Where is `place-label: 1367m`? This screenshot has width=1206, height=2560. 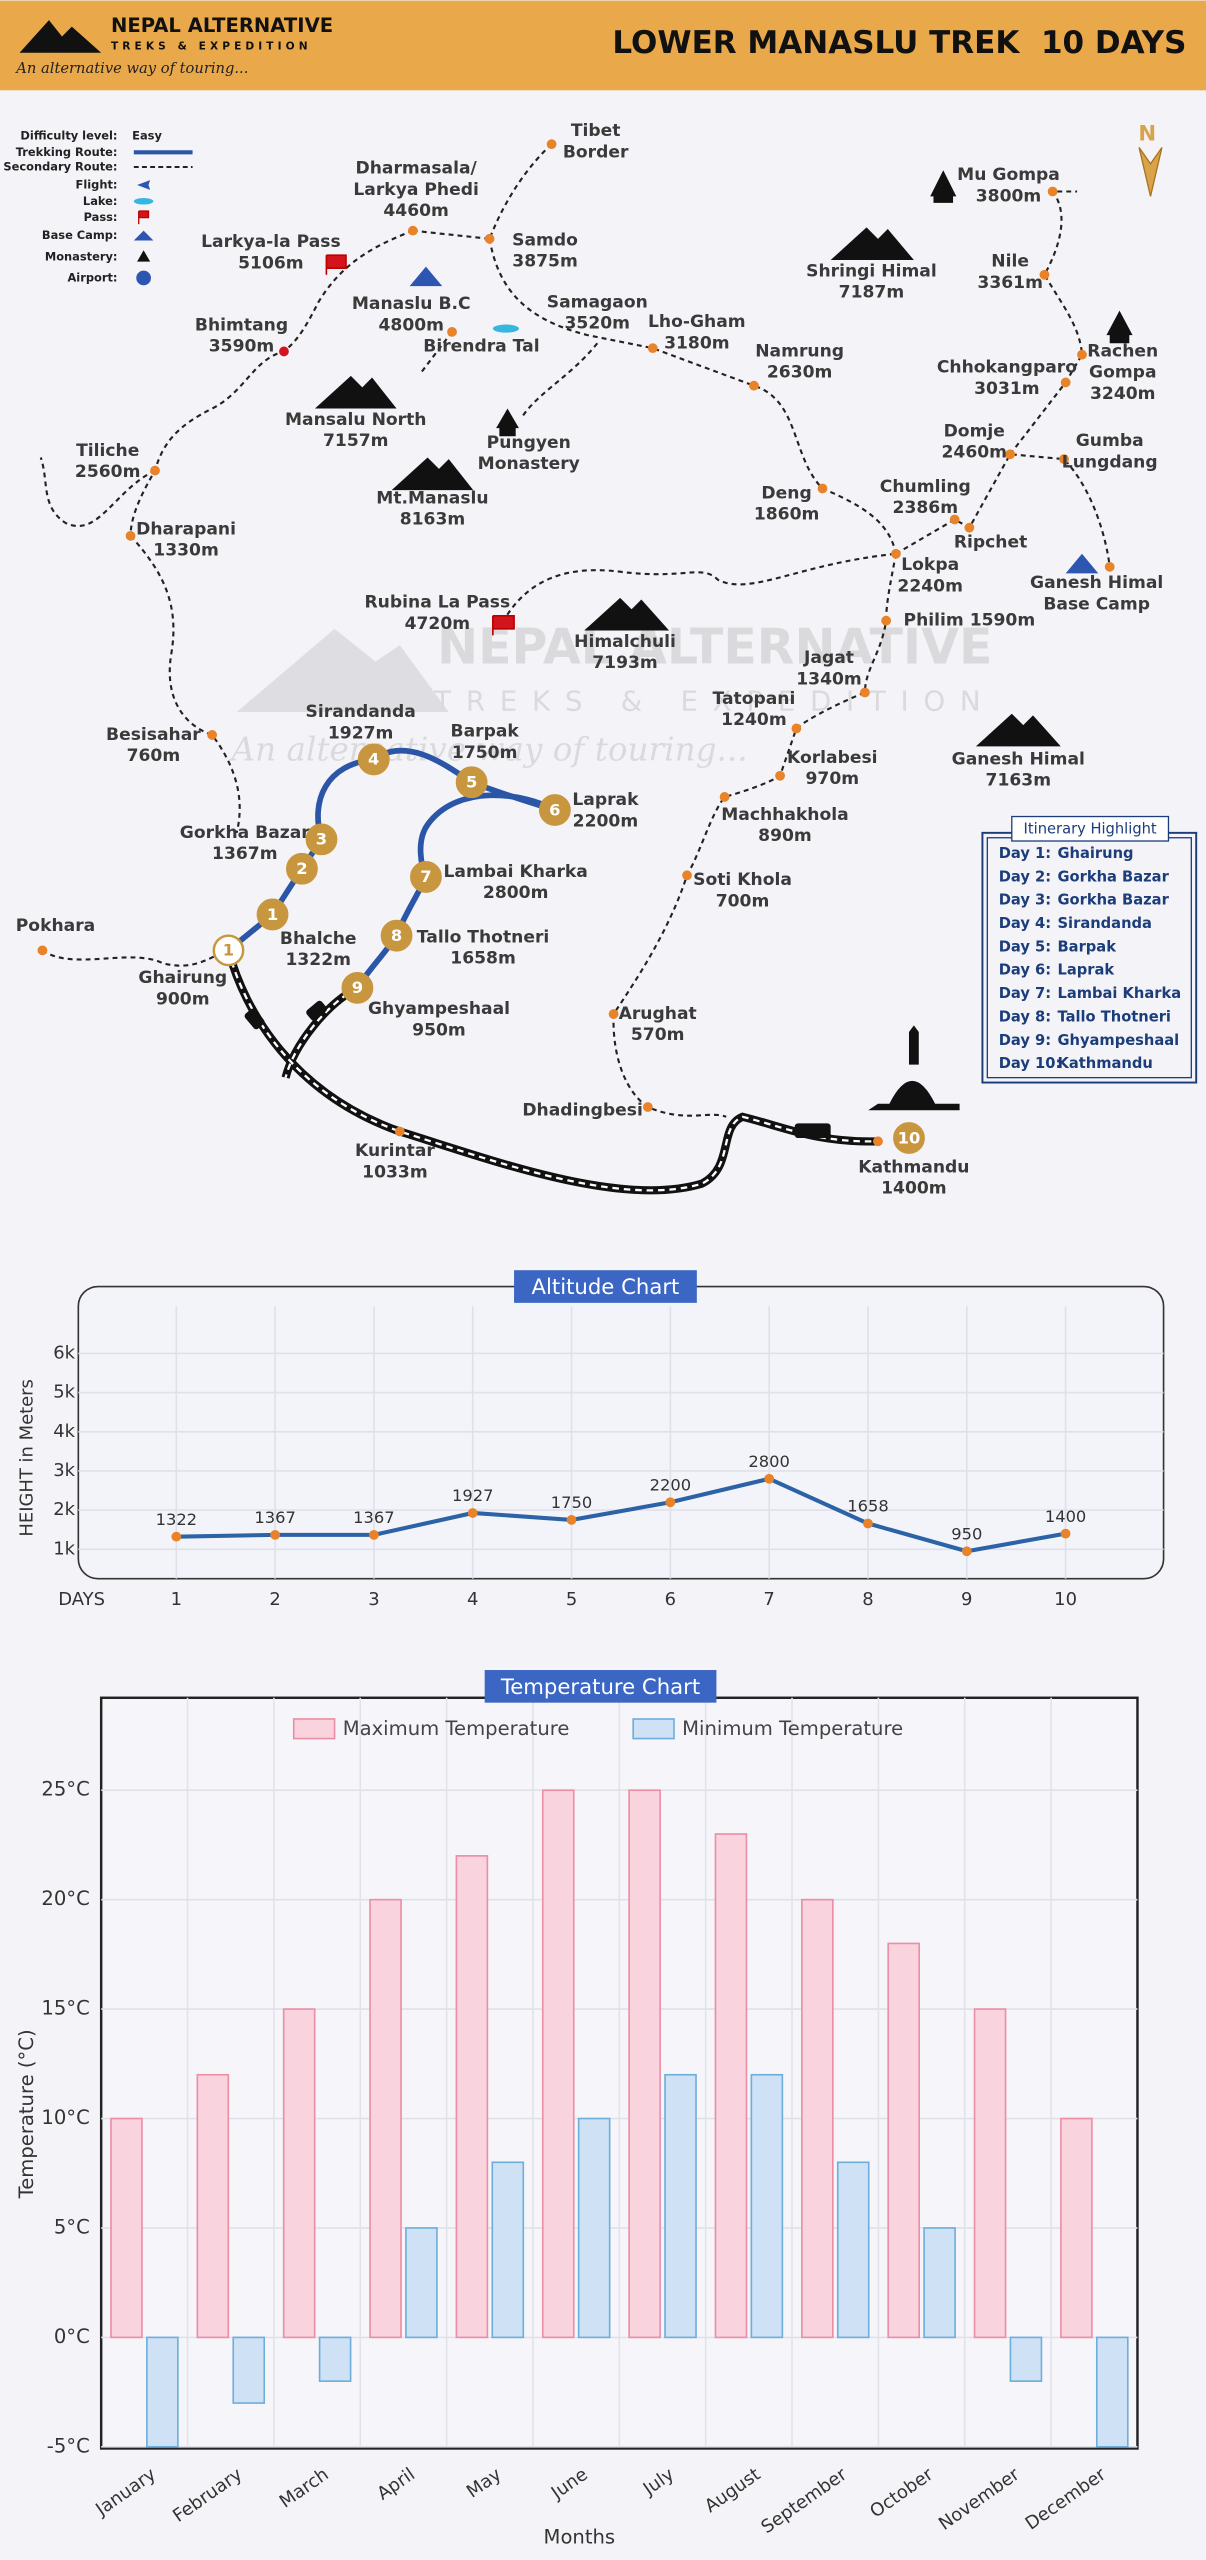
place-label: 1367m is located at coordinates (245, 854).